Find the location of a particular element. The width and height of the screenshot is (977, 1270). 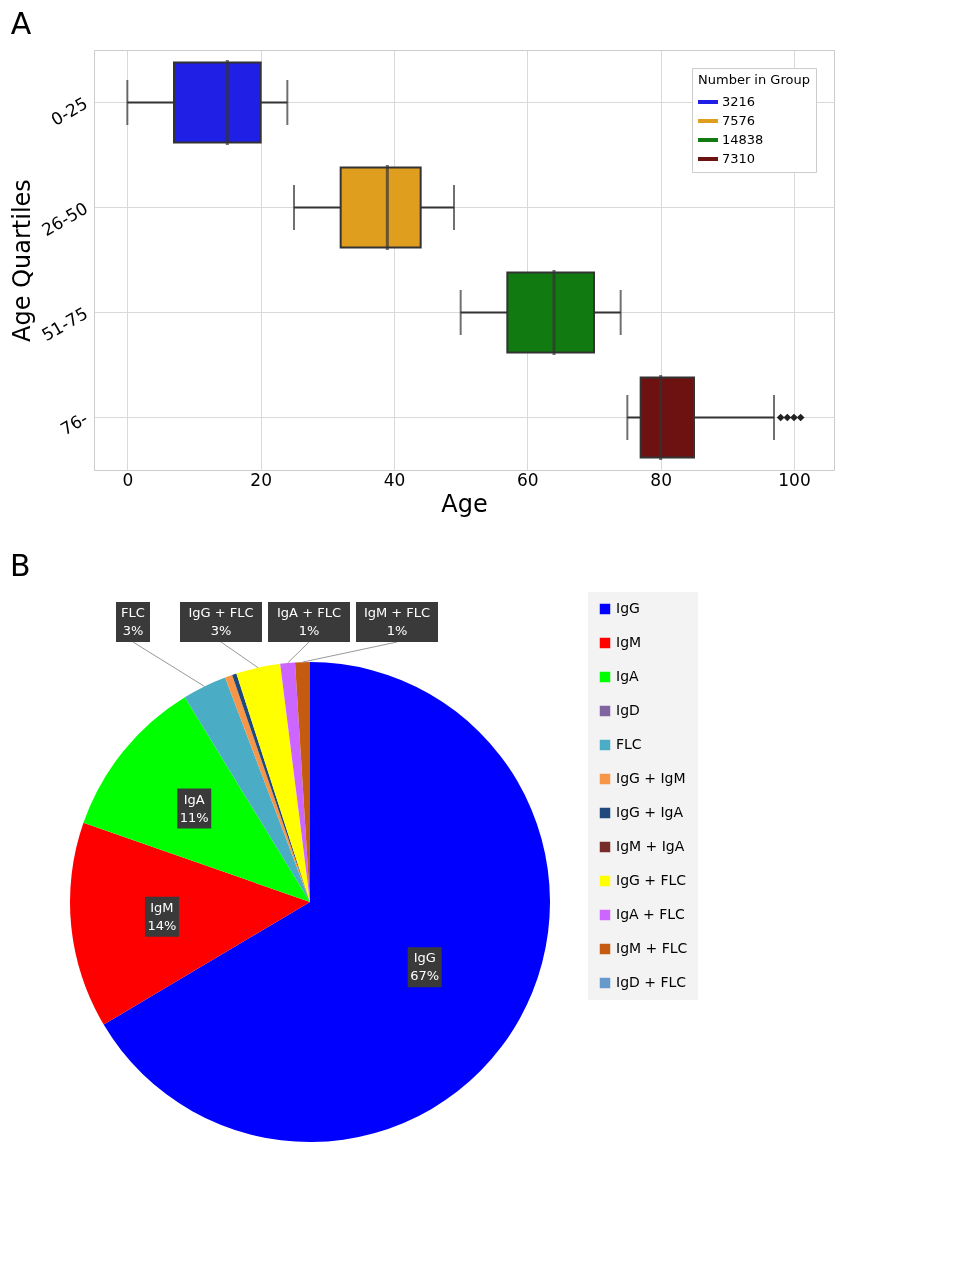

legend-label: 3216 is located at coordinates (739, 101).